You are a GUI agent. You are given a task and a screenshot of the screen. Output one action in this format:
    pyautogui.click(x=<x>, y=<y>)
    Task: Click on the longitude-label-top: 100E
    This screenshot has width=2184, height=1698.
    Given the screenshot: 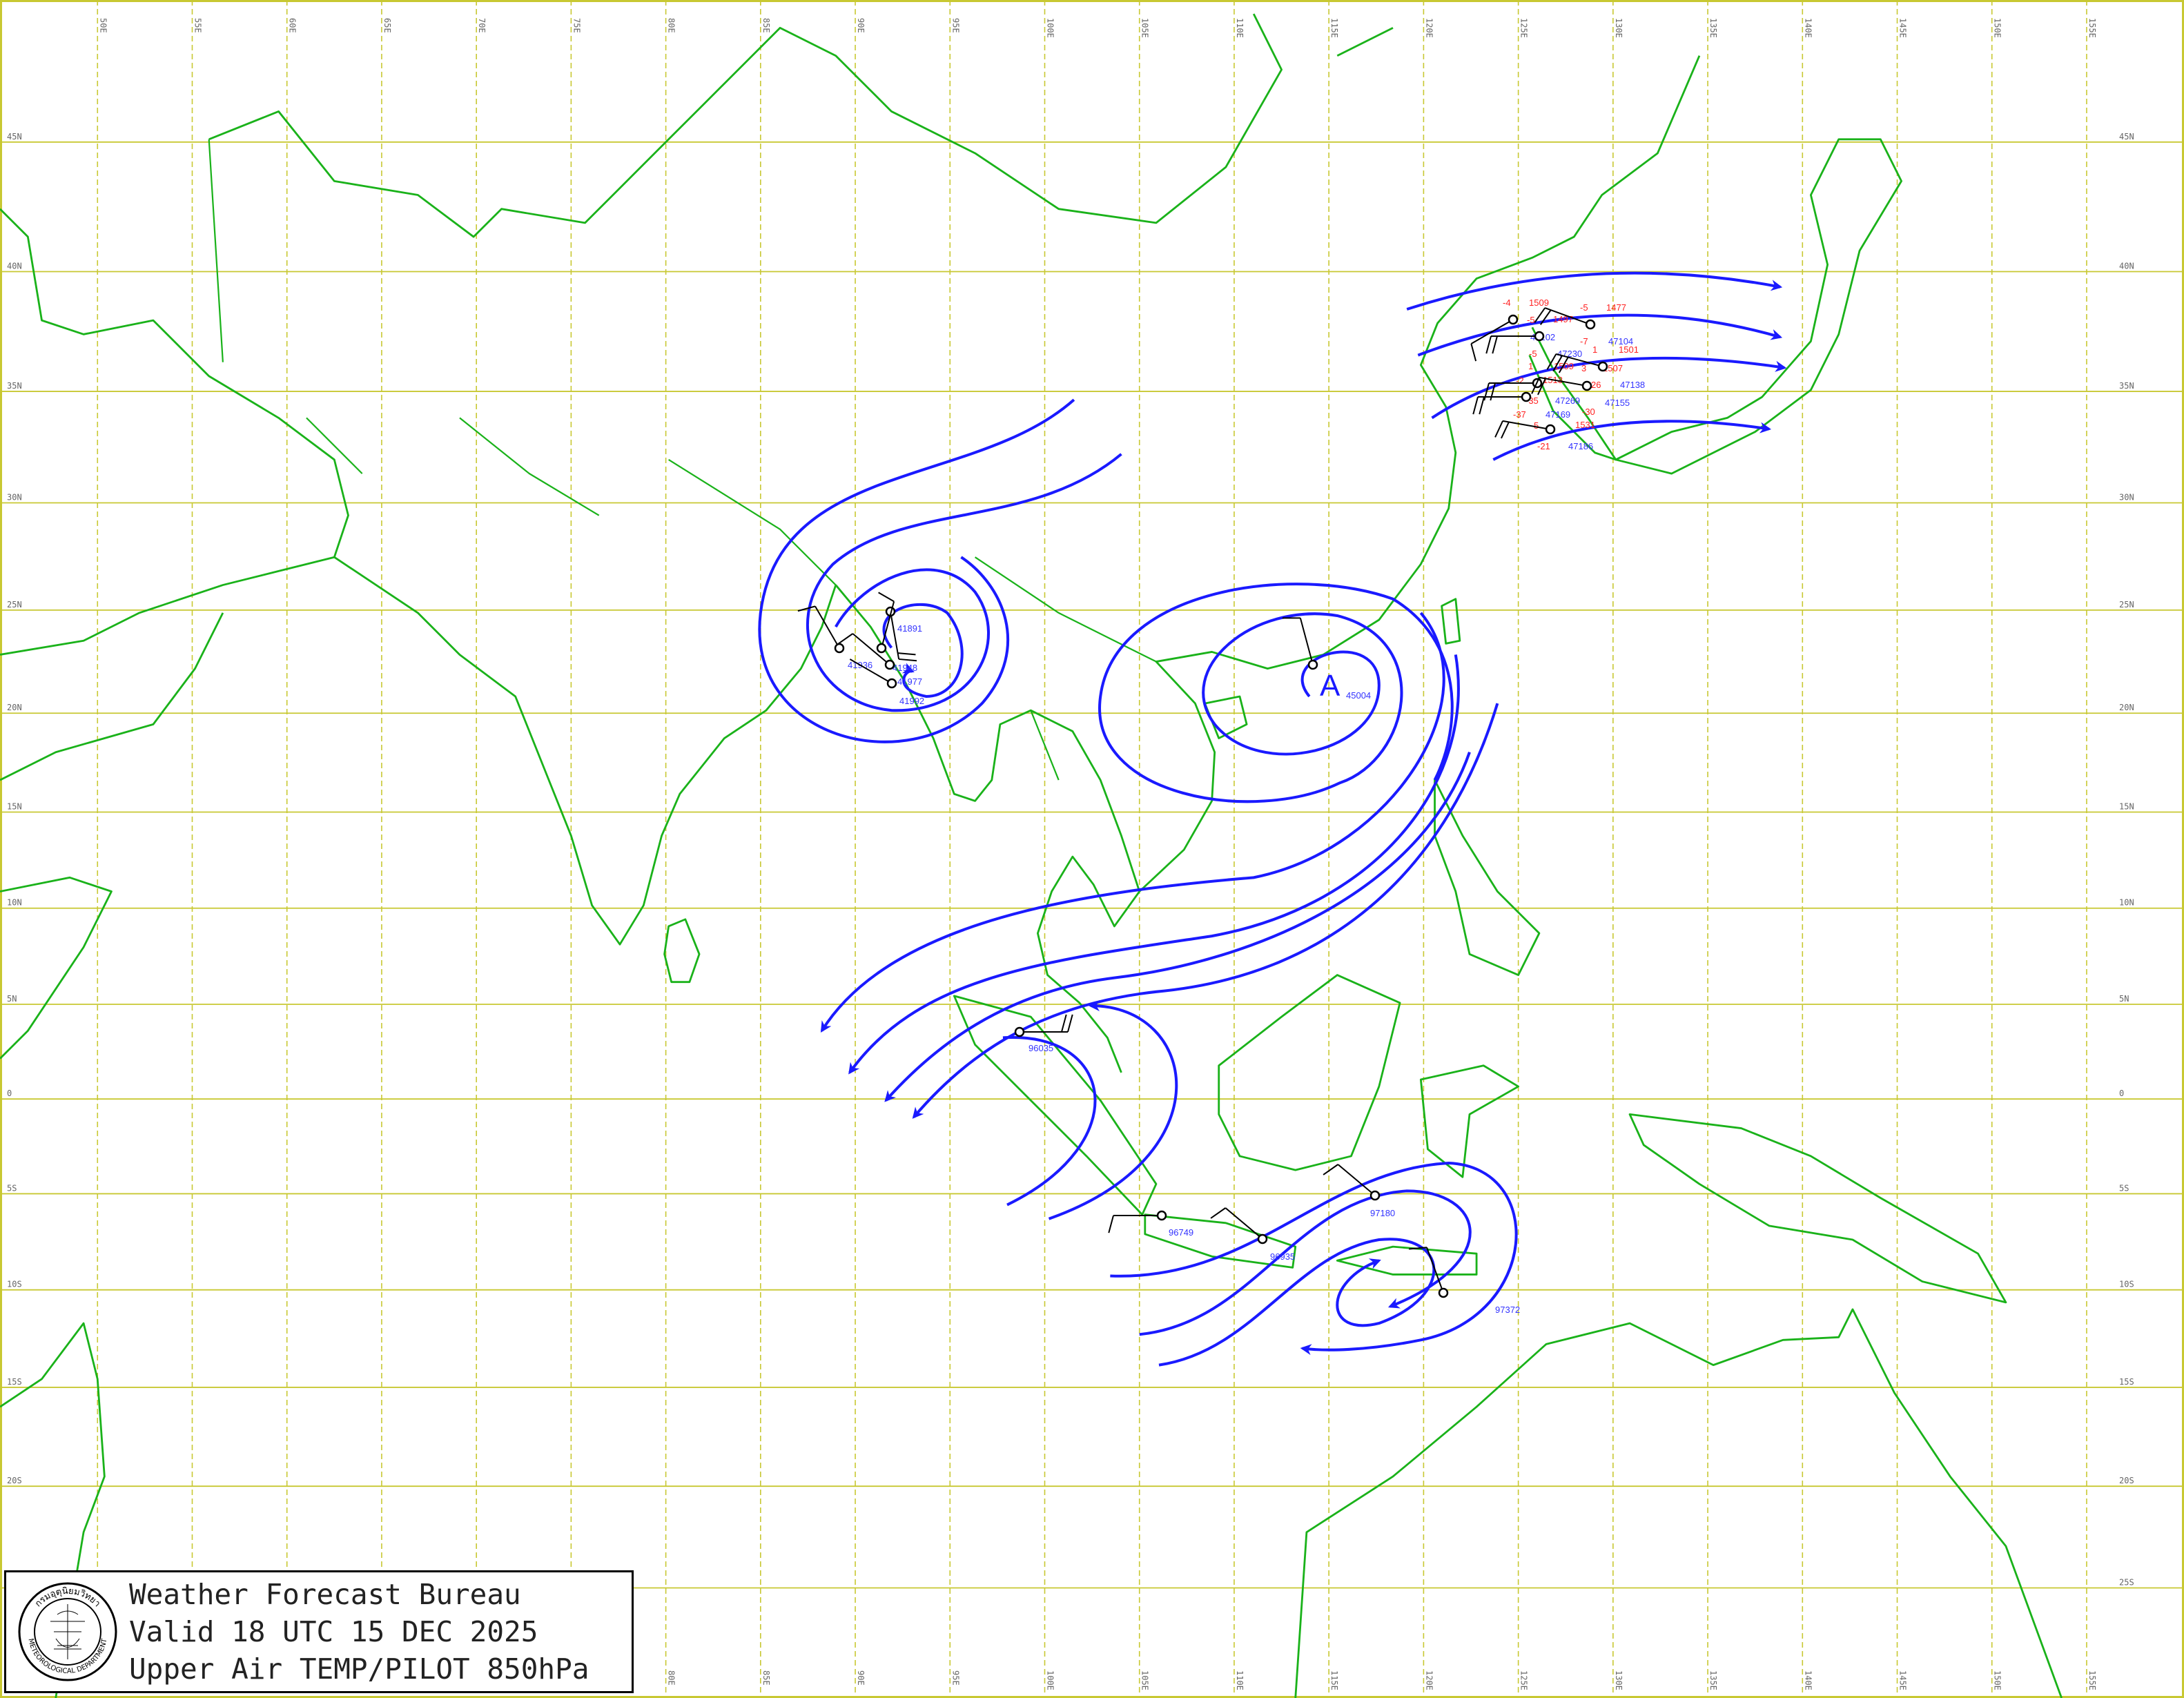 What is the action you would take?
    pyautogui.click(x=1050, y=28)
    